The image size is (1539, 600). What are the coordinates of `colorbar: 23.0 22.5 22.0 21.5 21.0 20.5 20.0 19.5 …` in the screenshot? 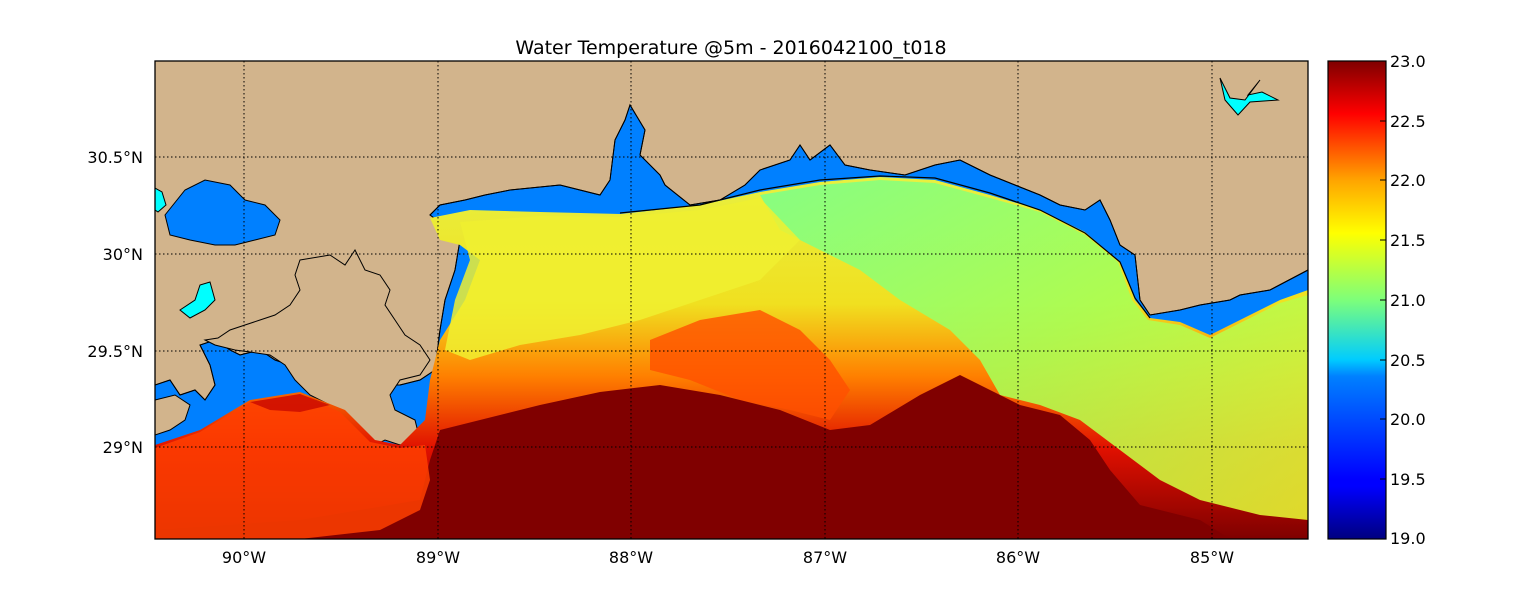 It's located at (1376, 300).